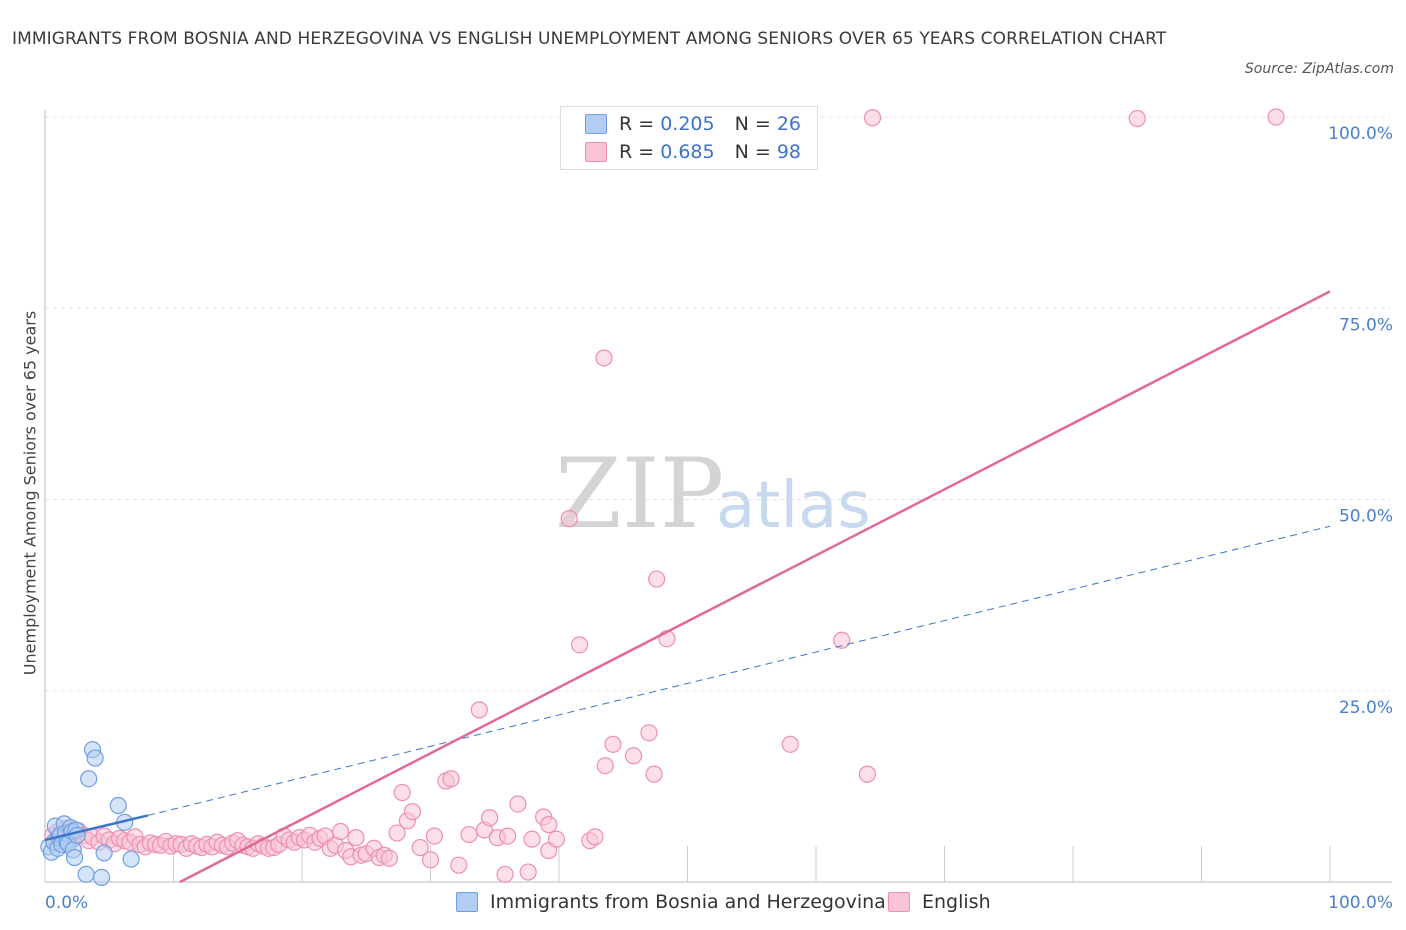  I want to click on x-tick-label-max: 100.0%, so click(1360, 903).